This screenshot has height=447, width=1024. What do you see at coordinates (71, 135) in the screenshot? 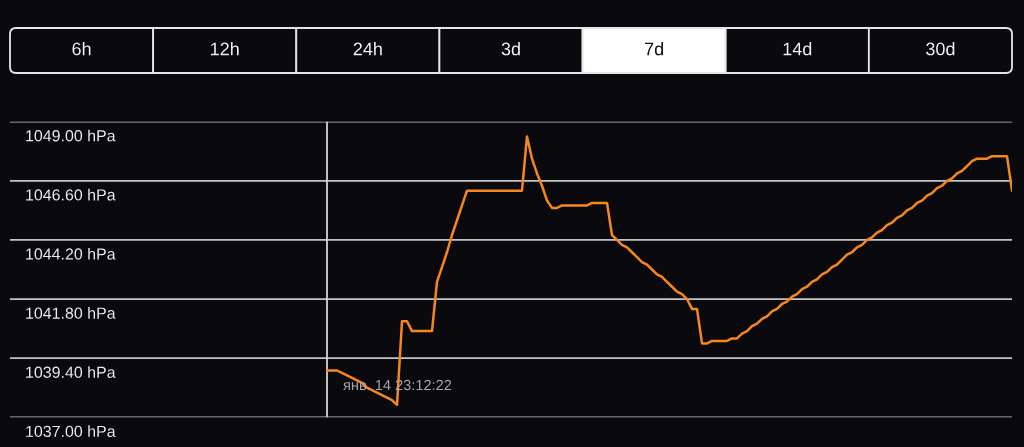
I see `y-tick-label: 1049.00 hPa` at bounding box center [71, 135].